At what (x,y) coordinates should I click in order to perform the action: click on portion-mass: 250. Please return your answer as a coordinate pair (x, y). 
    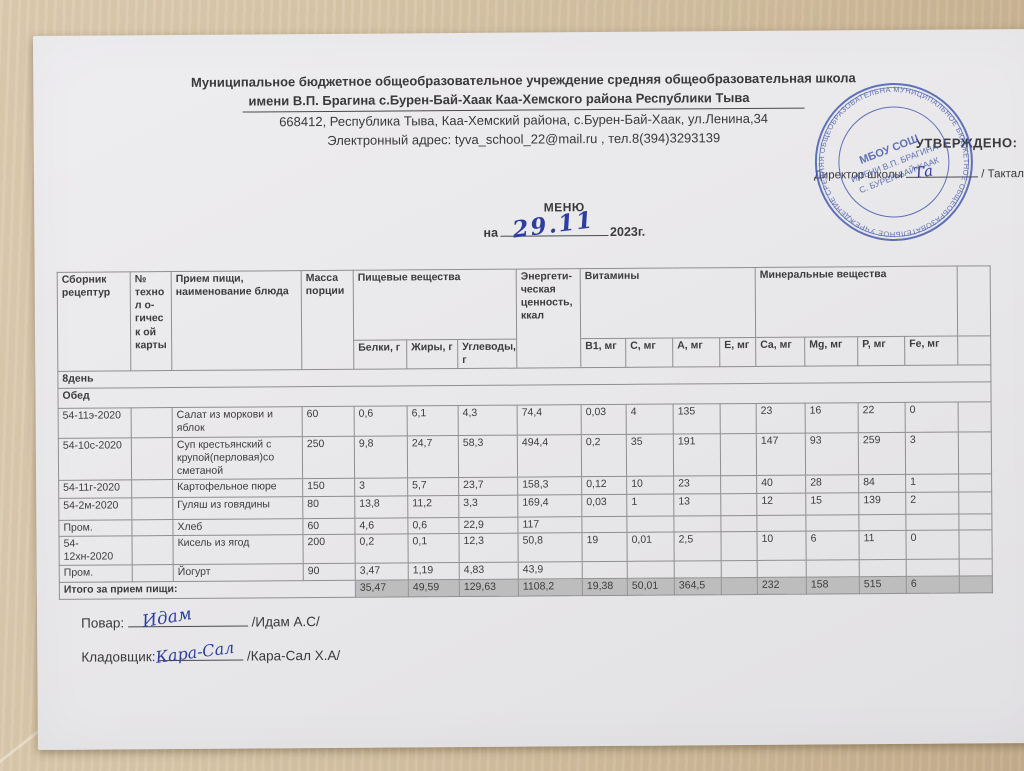
    Looking at the image, I should click on (328, 457).